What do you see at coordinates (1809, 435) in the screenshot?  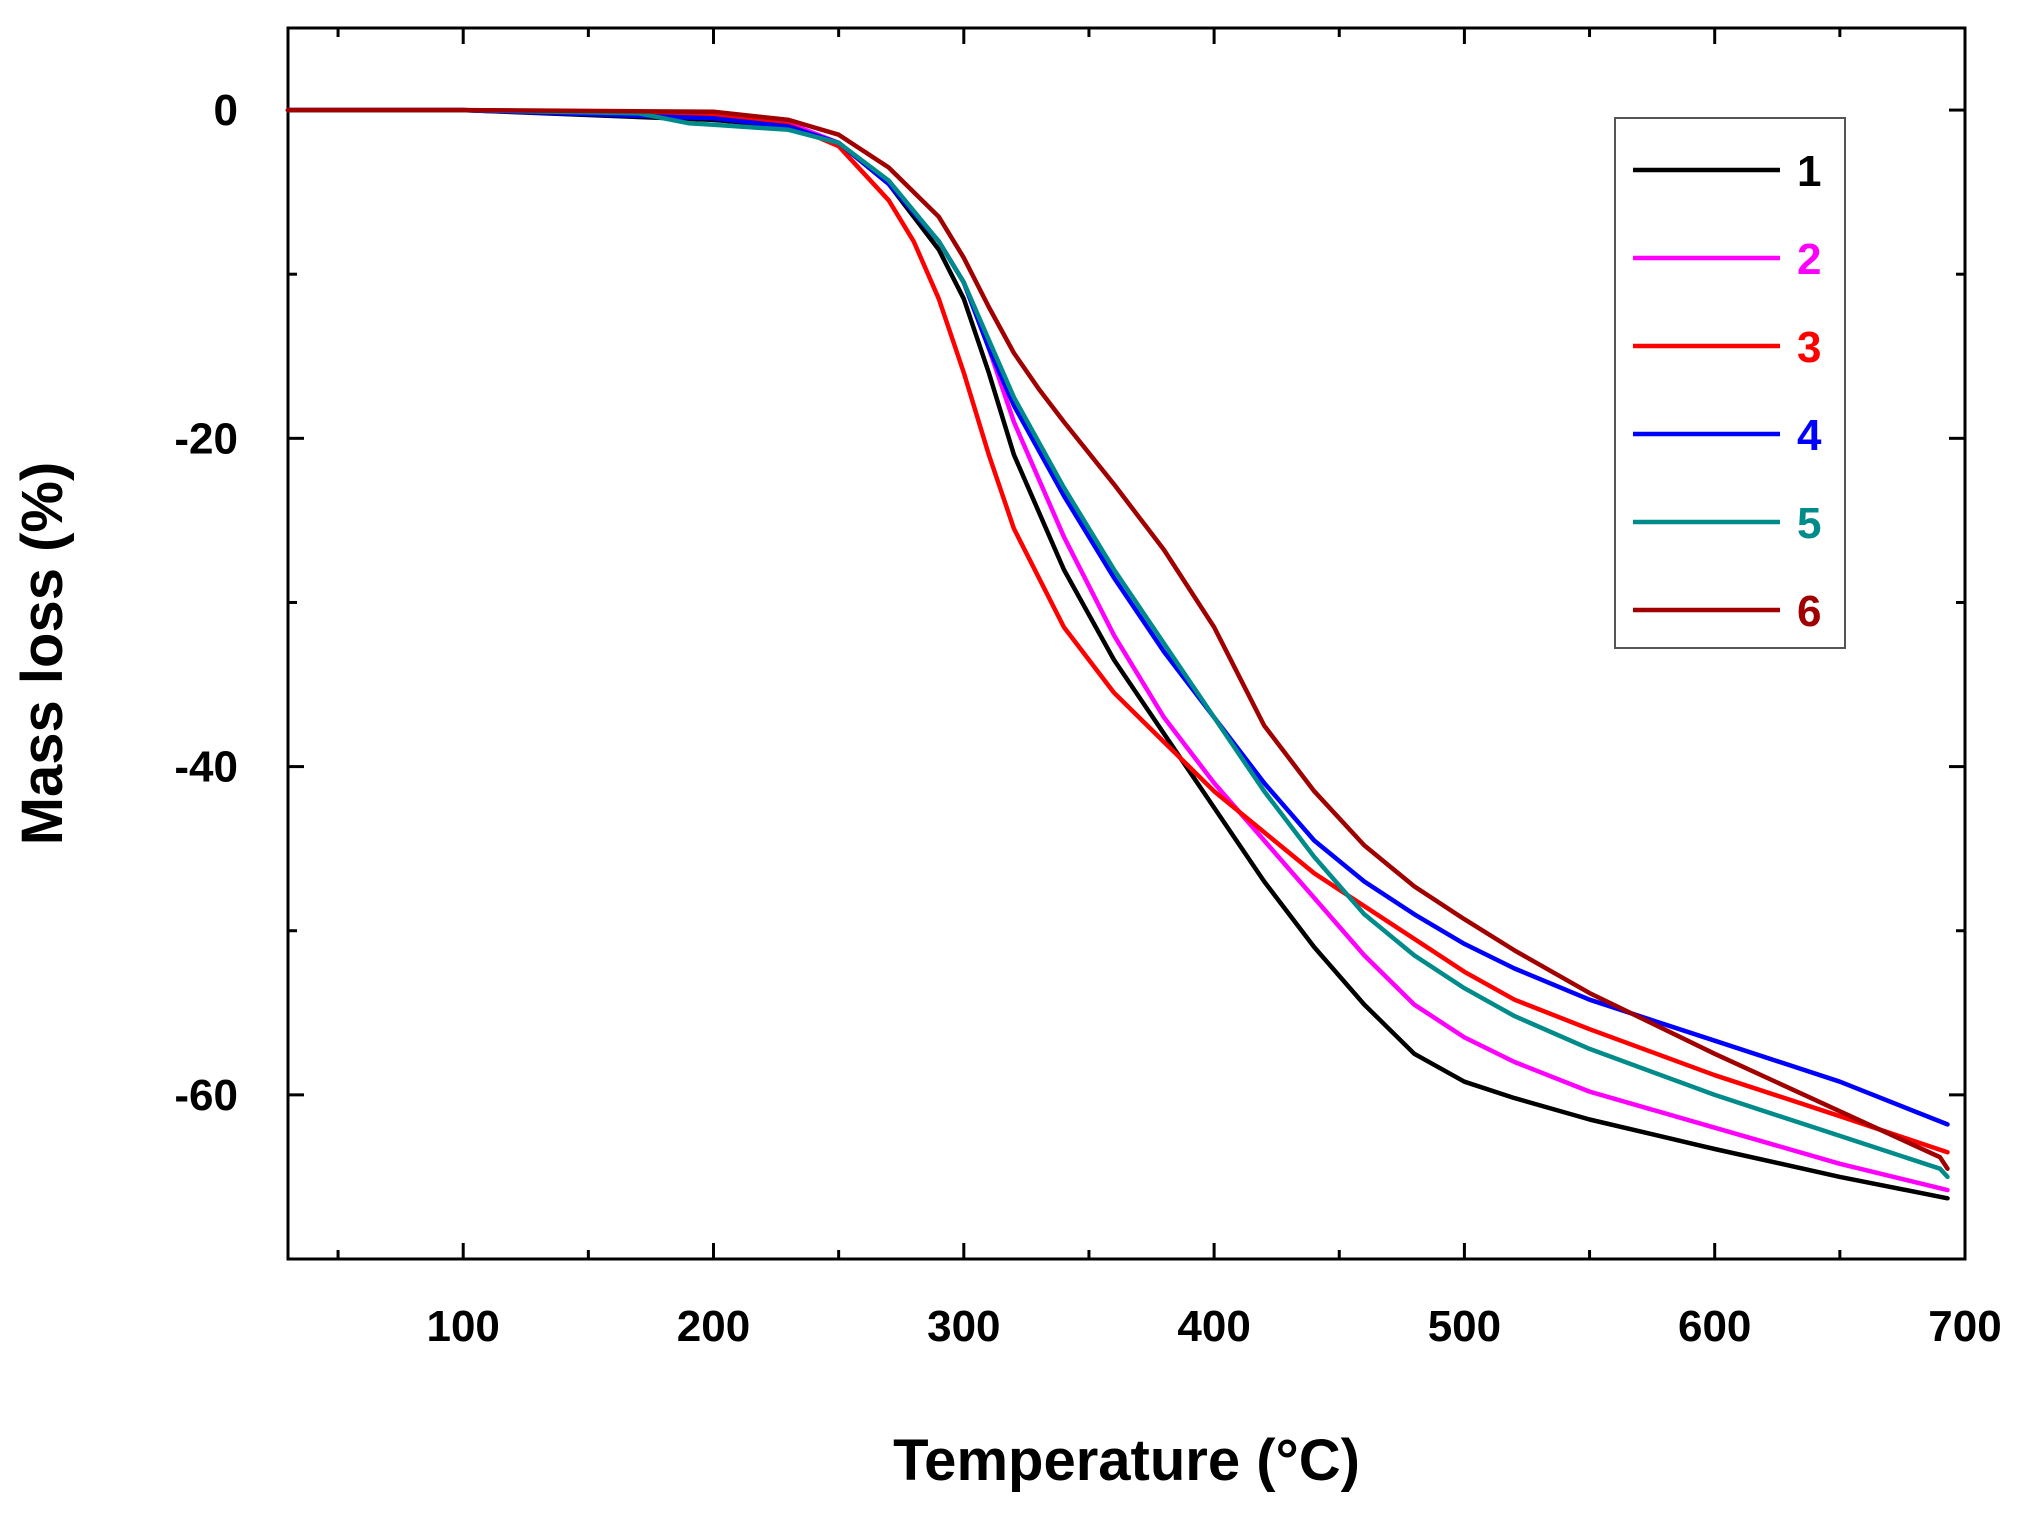 I see `legend-label-4: 4` at bounding box center [1809, 435].